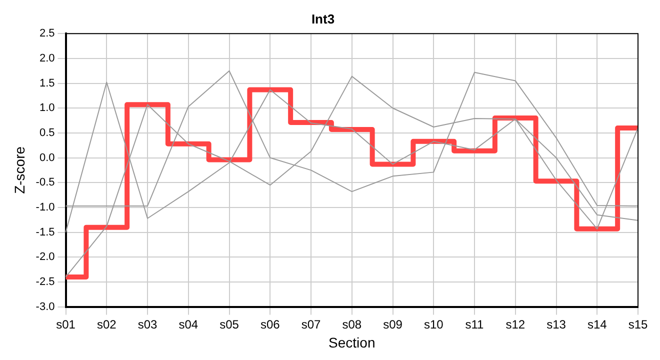 The width and height of the screenshot is (660, 360). I want to click on y-tick-label: 2.0, so click(47, 58).